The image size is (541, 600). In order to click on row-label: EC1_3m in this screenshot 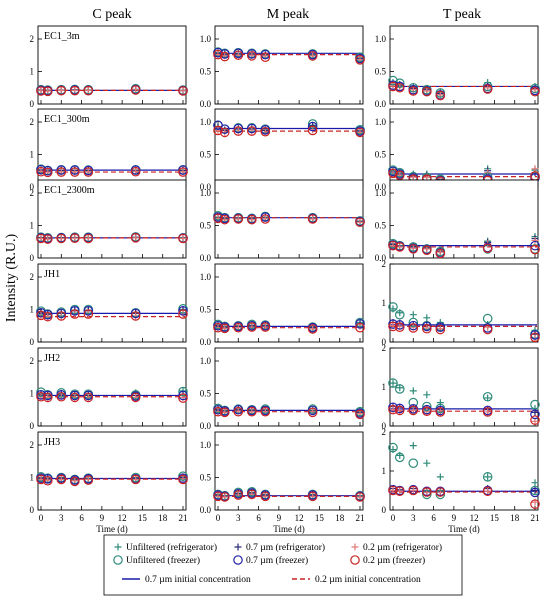, I will do `click(62, 36)`.